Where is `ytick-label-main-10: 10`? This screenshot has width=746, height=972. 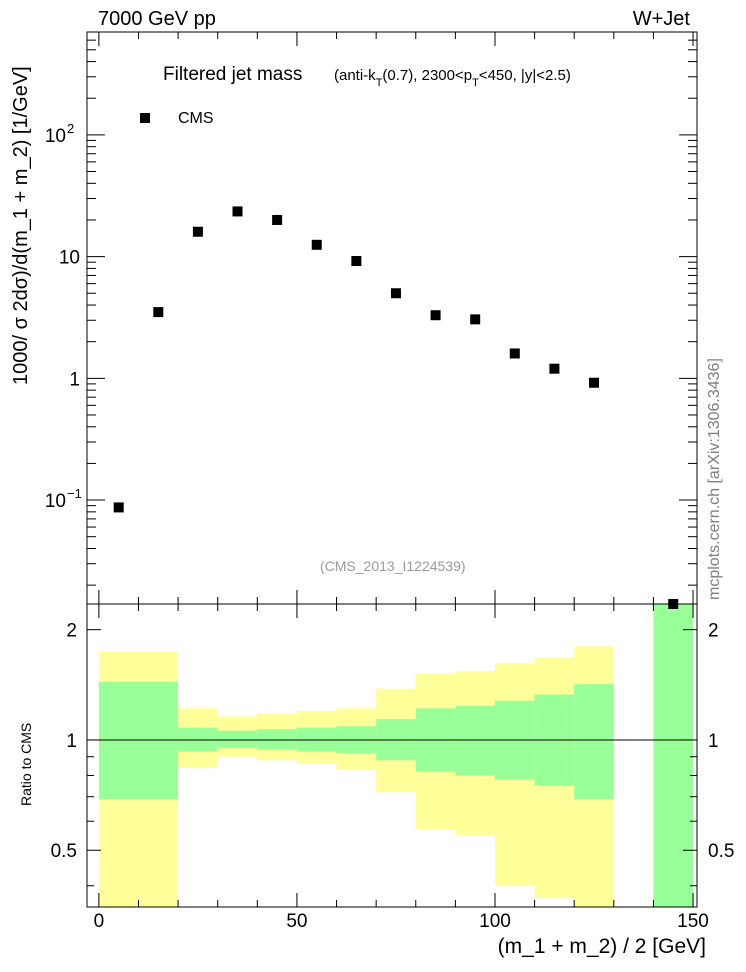
ytick-label-main-10: 10 is located at coordinates (69, 258).